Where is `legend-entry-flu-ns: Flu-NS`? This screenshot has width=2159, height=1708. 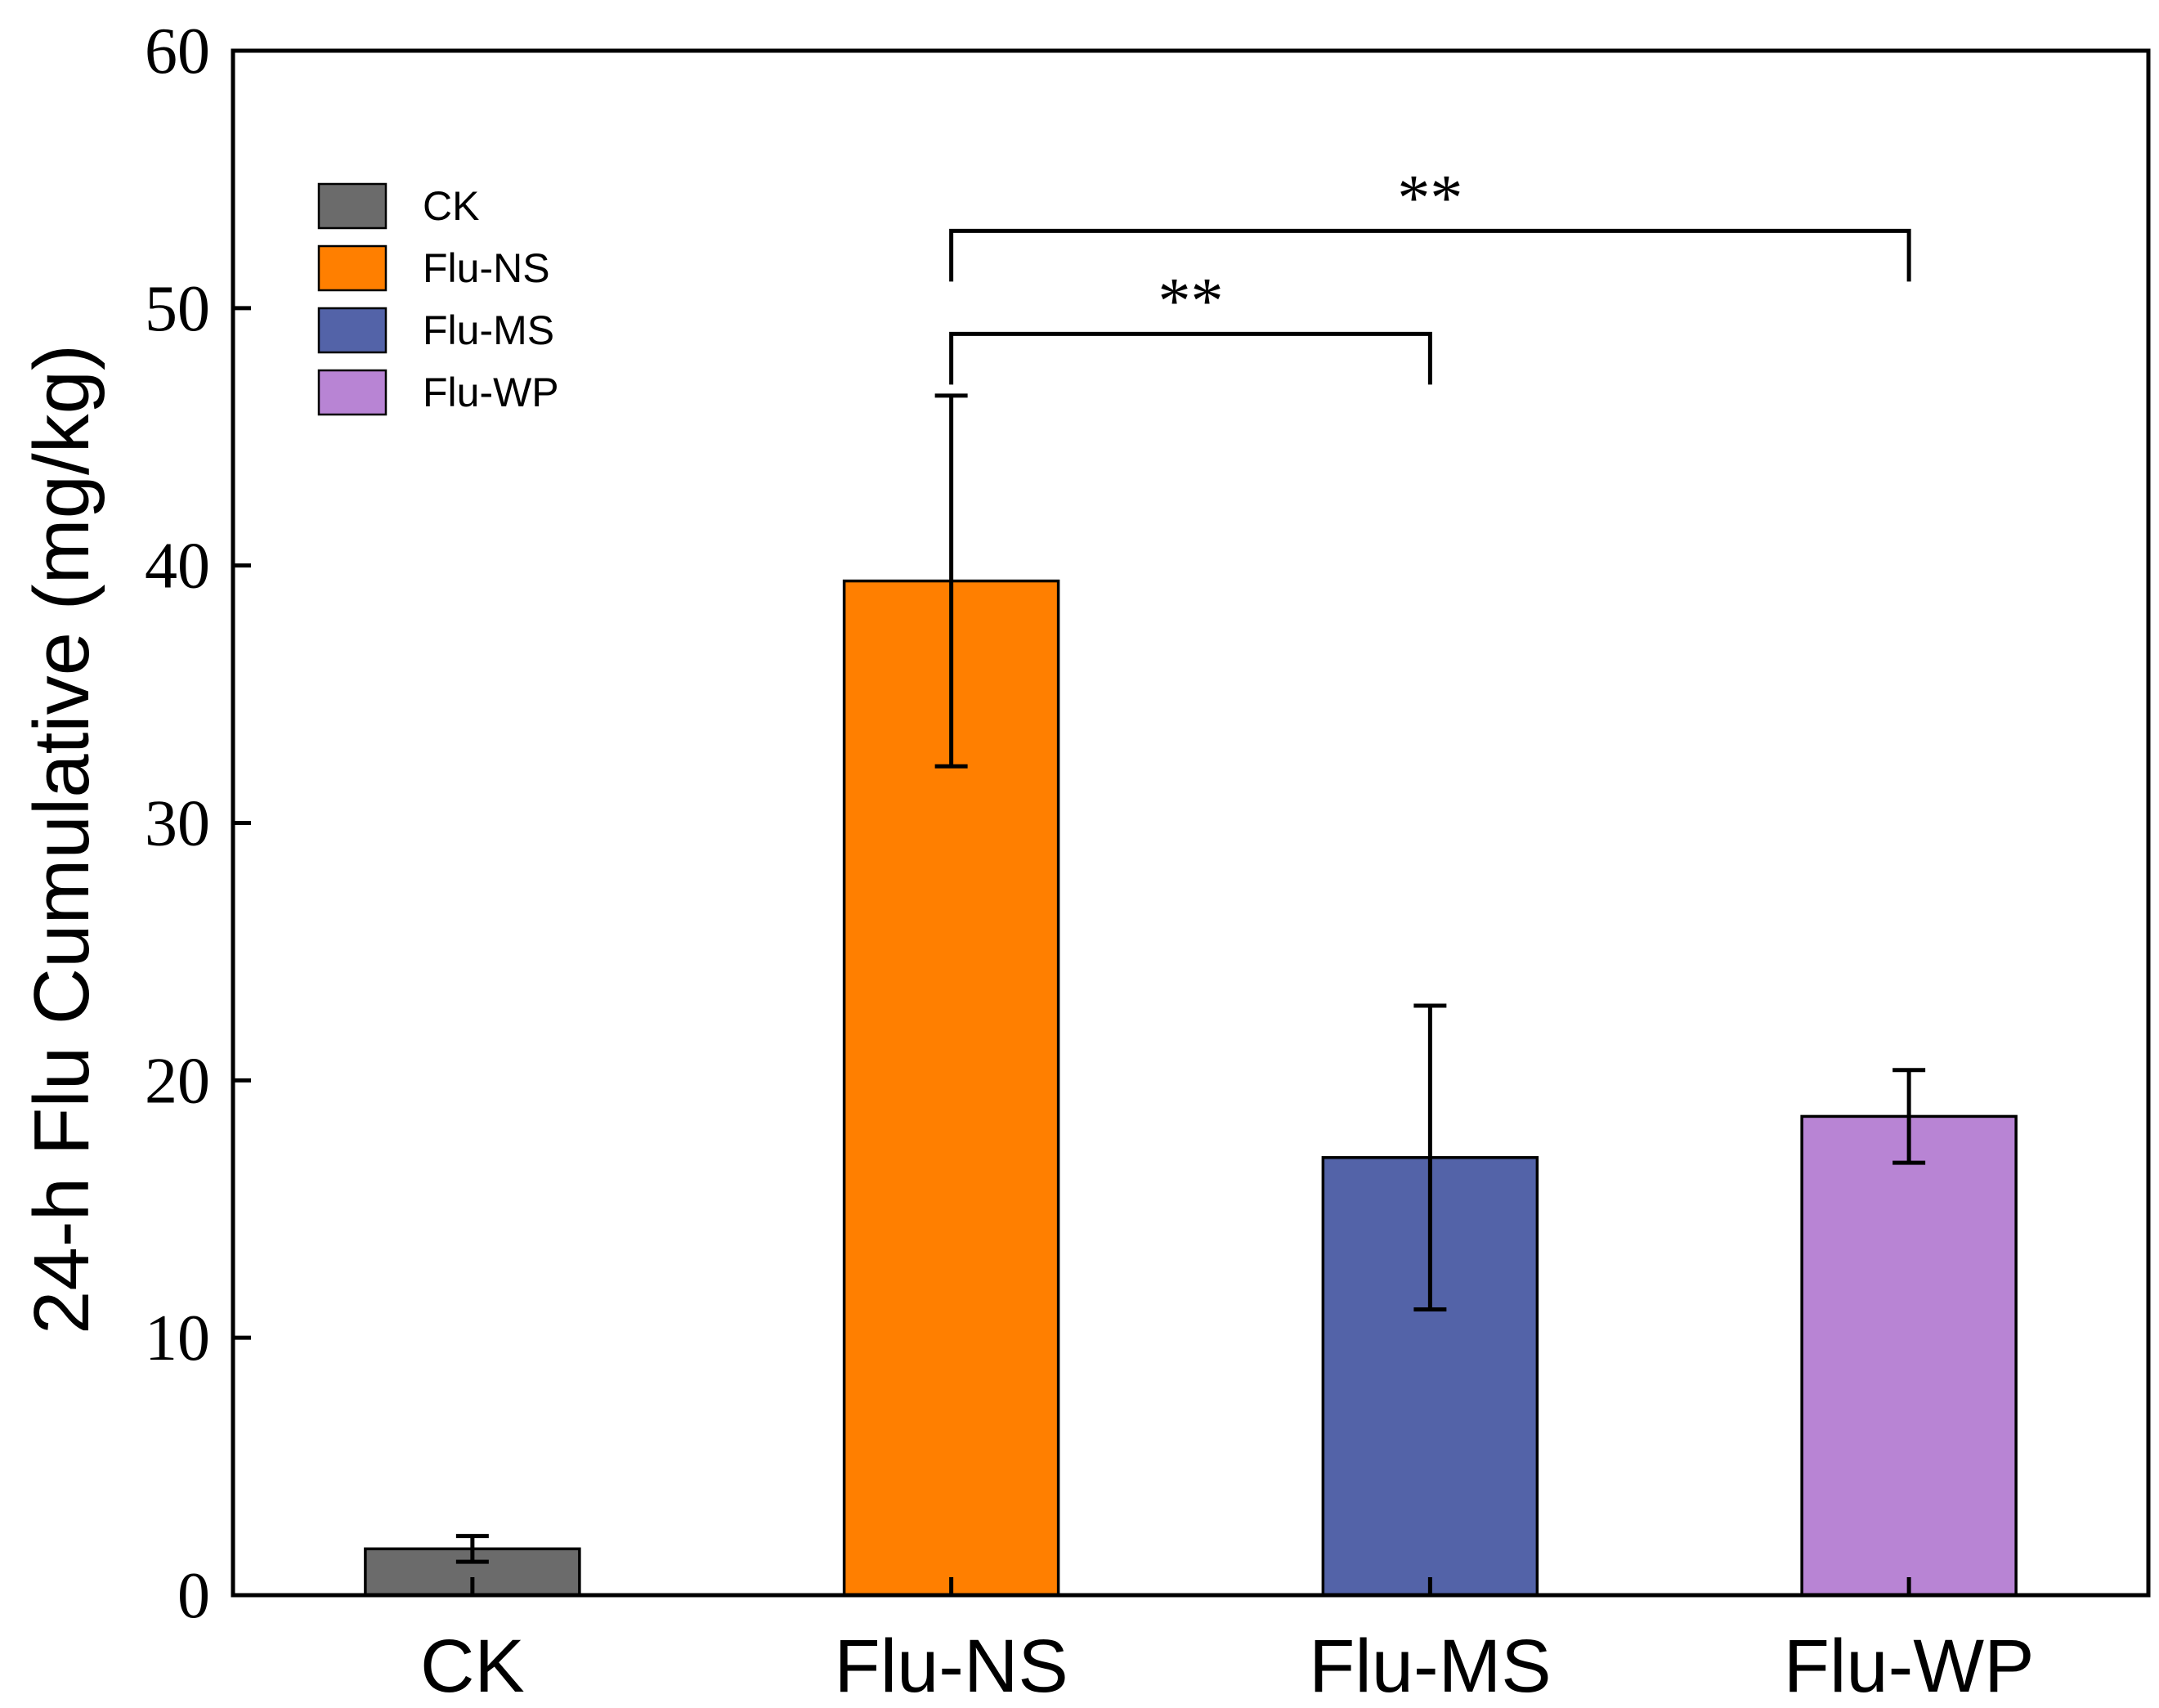 legend-entry-flu-ns: Flu-NS is located at coordinates (433, 268).